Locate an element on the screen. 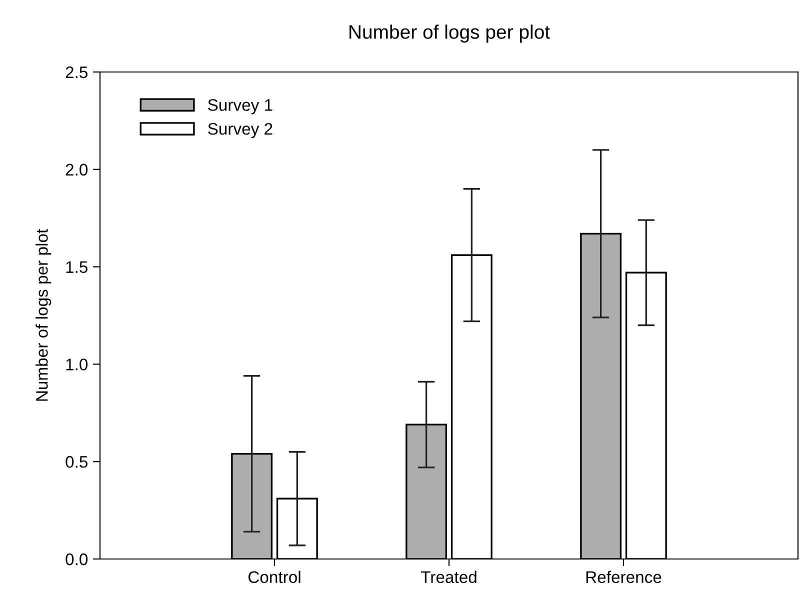 The height and width of the screenshot is (607, 801). y-axis-title: Number of logs per plot is located at coordinates (44, 315).